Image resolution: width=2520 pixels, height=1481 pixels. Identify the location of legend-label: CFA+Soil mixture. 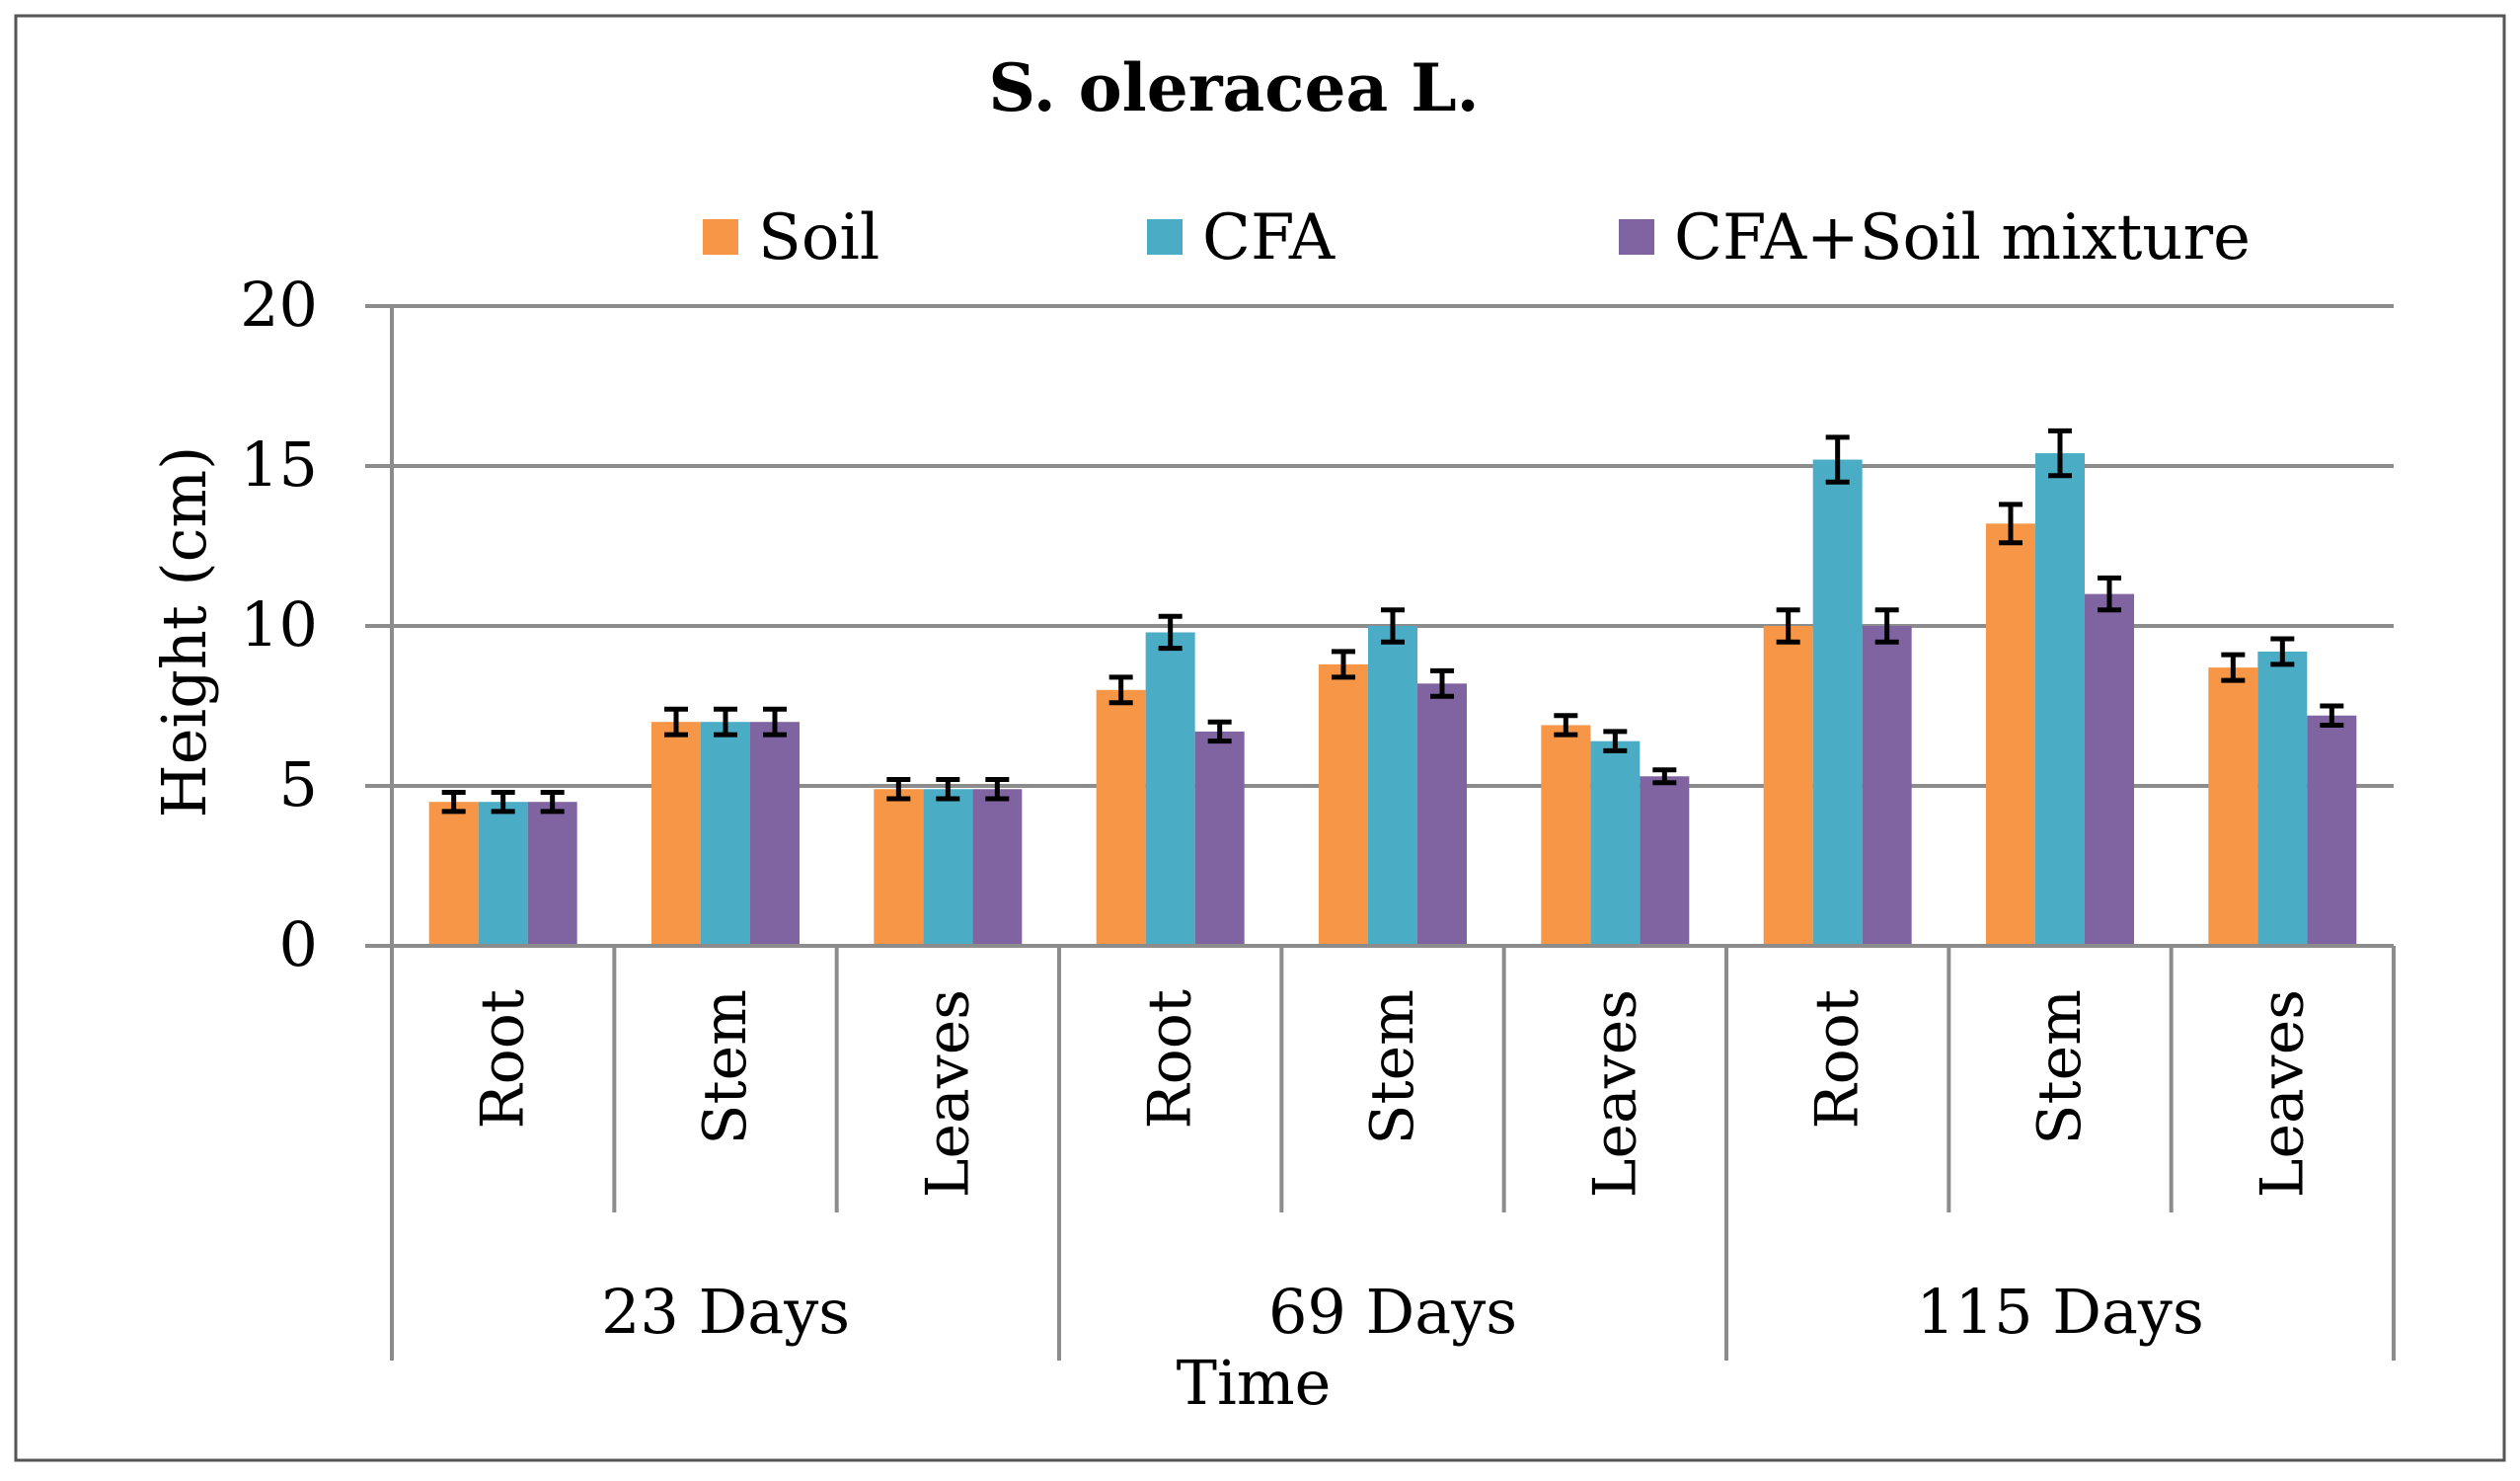
(1962, 237).